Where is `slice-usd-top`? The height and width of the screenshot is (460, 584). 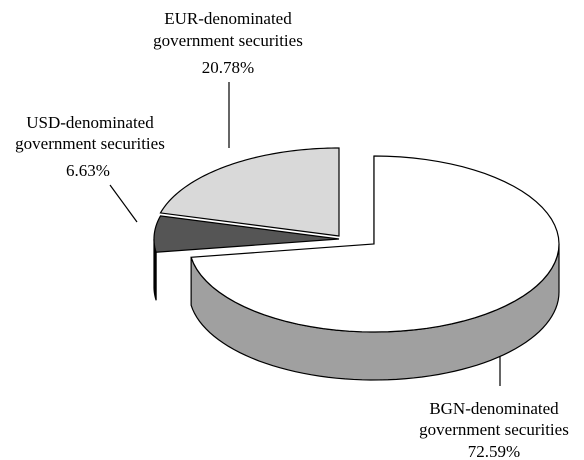 slice-usd-top is located at coordinates (246, 234).